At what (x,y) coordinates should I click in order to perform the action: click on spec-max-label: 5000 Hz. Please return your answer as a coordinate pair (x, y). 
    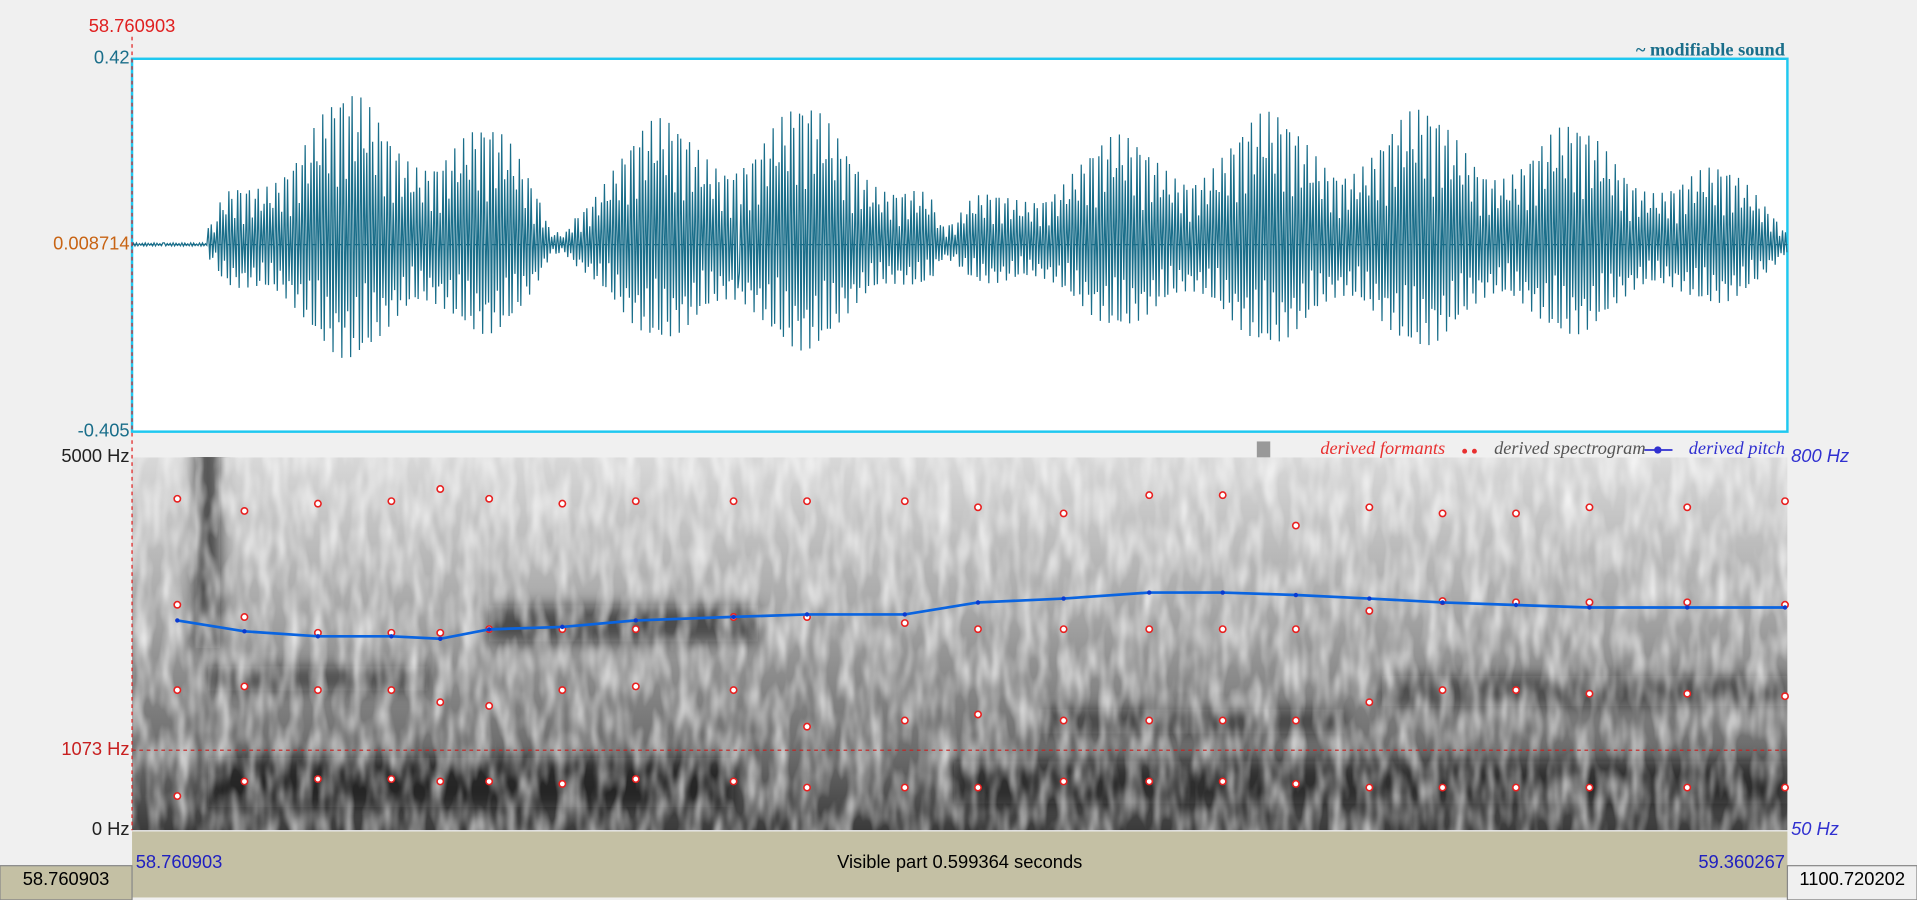
    Looking at the image, I should click on (95, 455).